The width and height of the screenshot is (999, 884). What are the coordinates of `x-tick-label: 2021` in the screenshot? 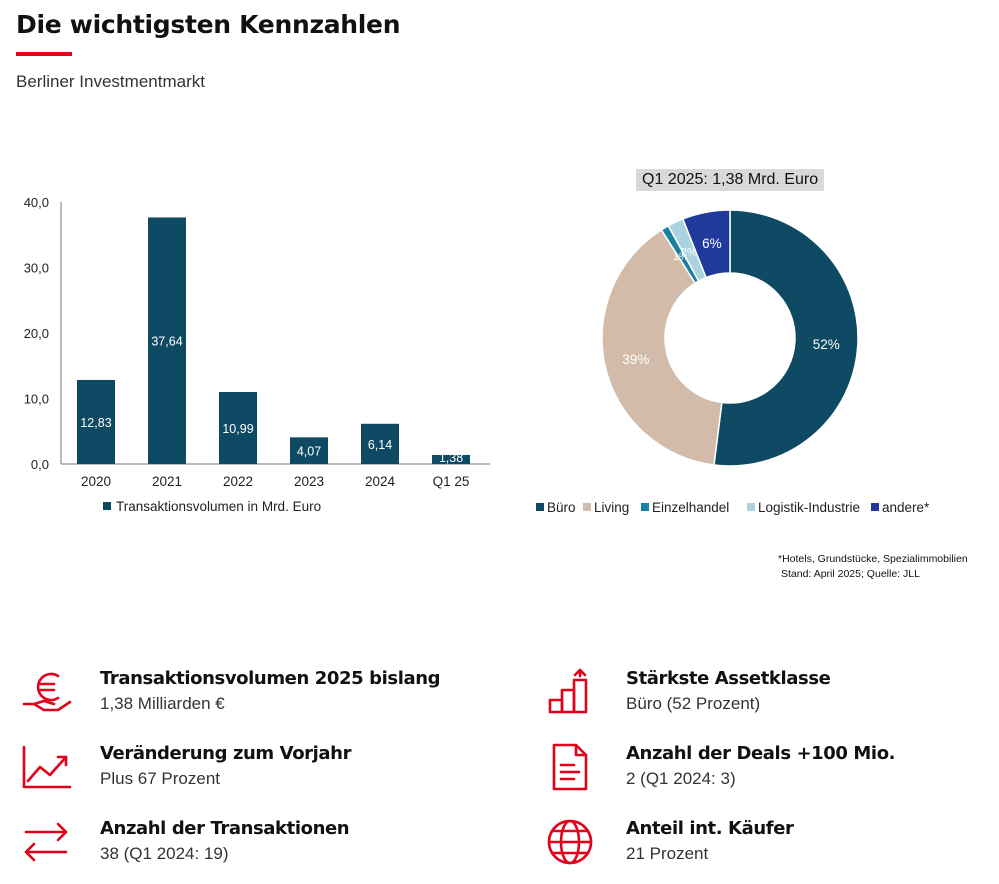 It's located at (167, 481).